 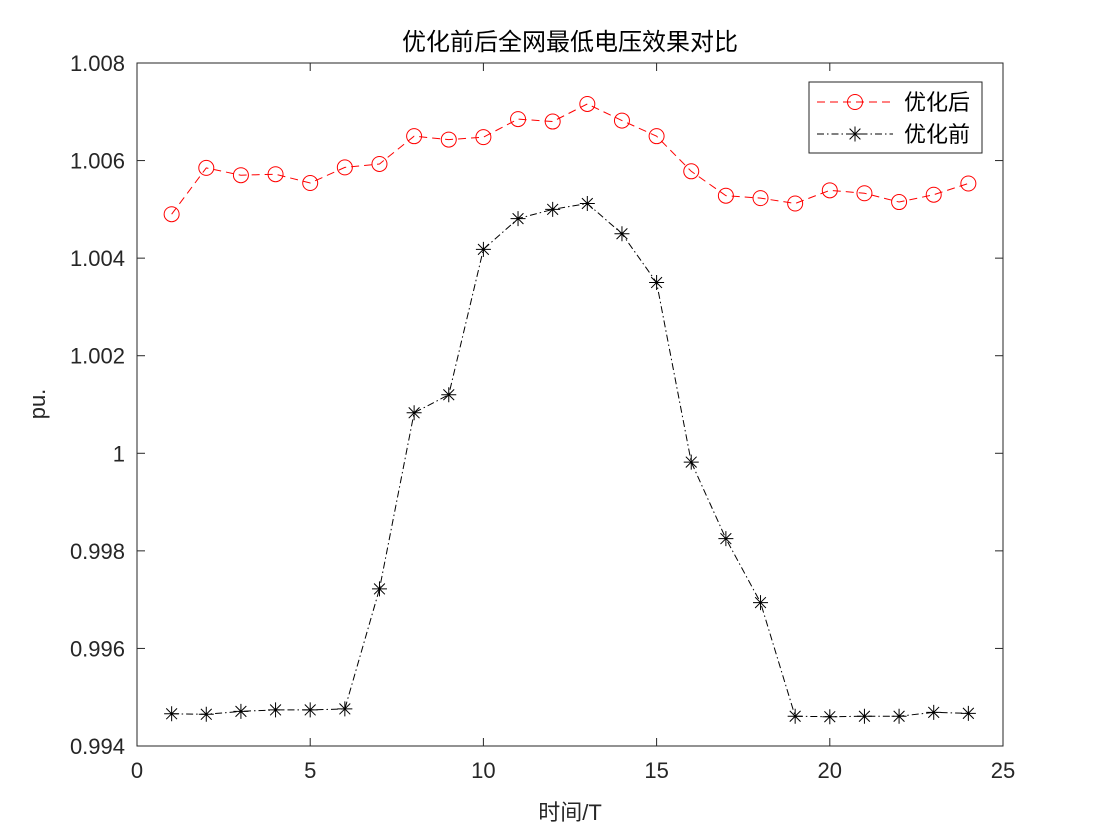 What do you see at coordinates (656, 770) in the screenshot?
I see `x-tick-label: 15` at bounding box center [656, 770].